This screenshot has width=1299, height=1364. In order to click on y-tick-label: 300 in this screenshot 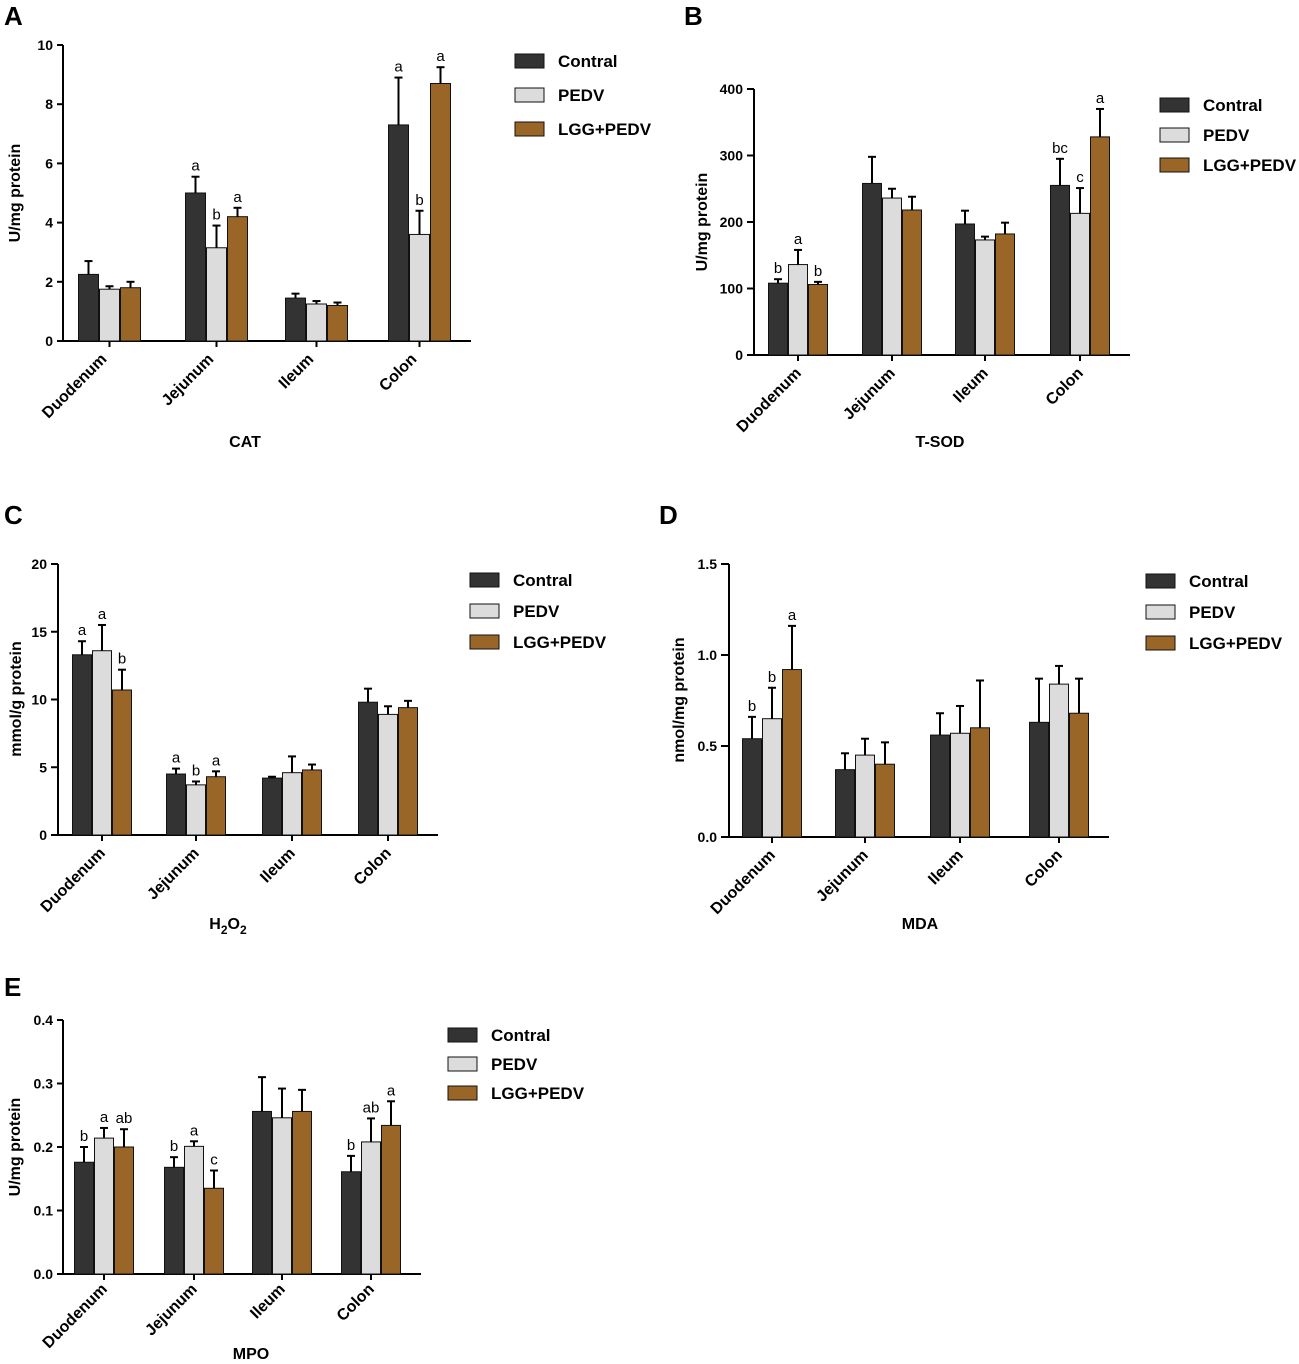, I will do `click(732, 156)`.